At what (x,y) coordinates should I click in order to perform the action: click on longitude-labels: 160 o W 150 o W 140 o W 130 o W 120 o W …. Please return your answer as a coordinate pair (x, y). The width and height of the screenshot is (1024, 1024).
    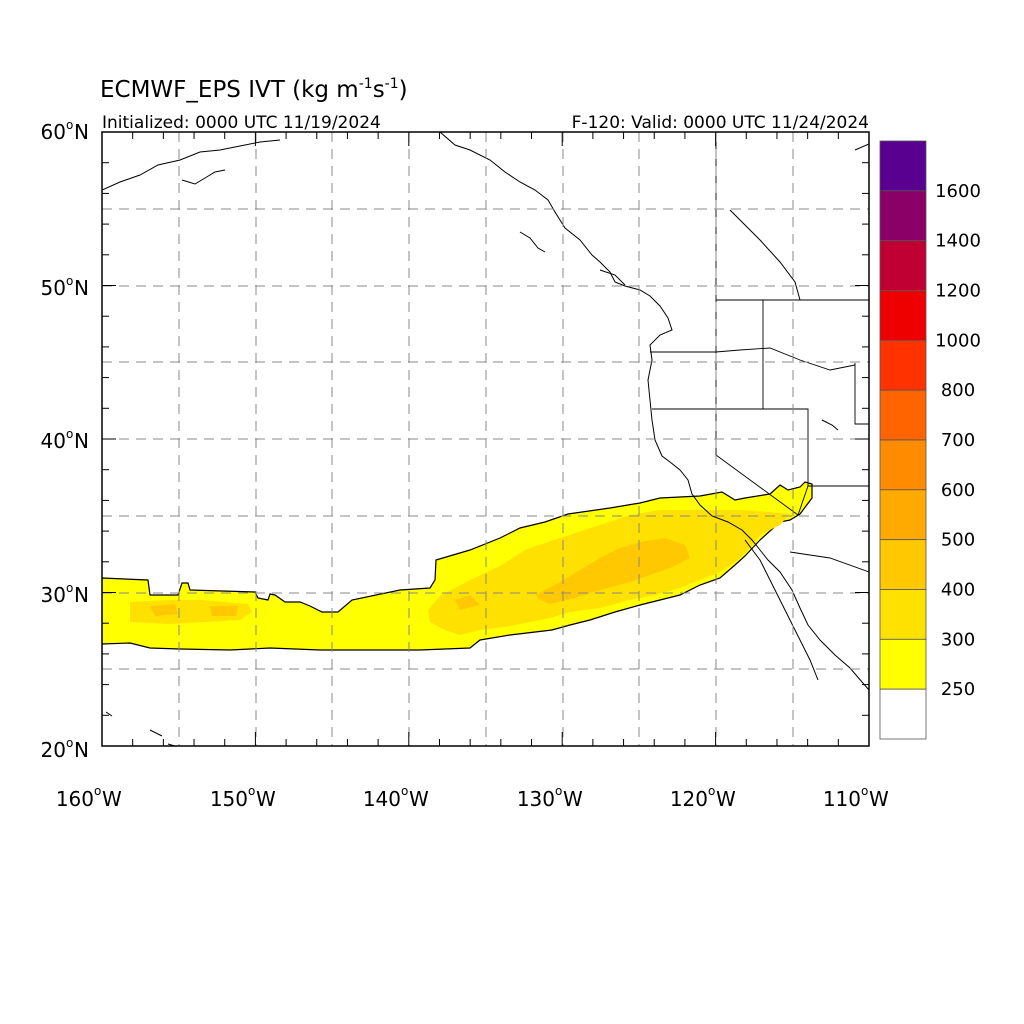
    Looking at the image, I should click on (472, 797).